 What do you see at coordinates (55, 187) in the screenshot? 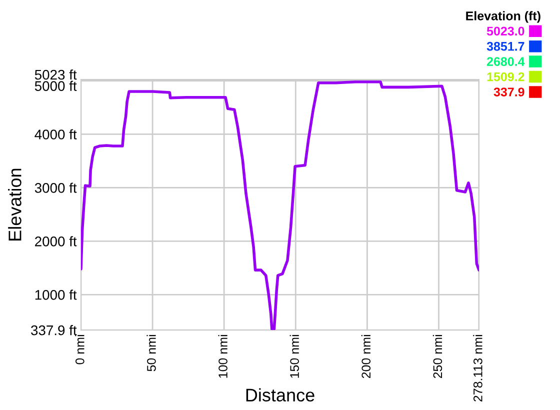
I see `y-tick-label: 3000 ft` at bounding box center [55, 187].